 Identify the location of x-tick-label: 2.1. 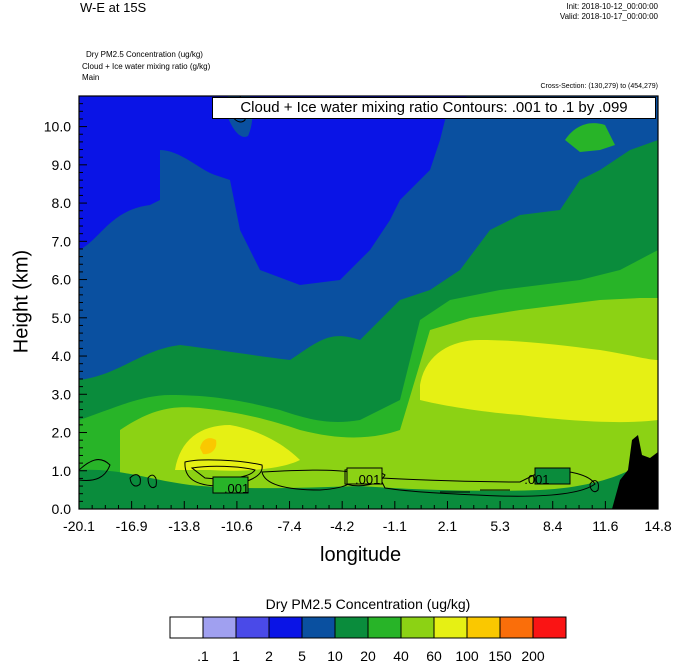
(448, 526).